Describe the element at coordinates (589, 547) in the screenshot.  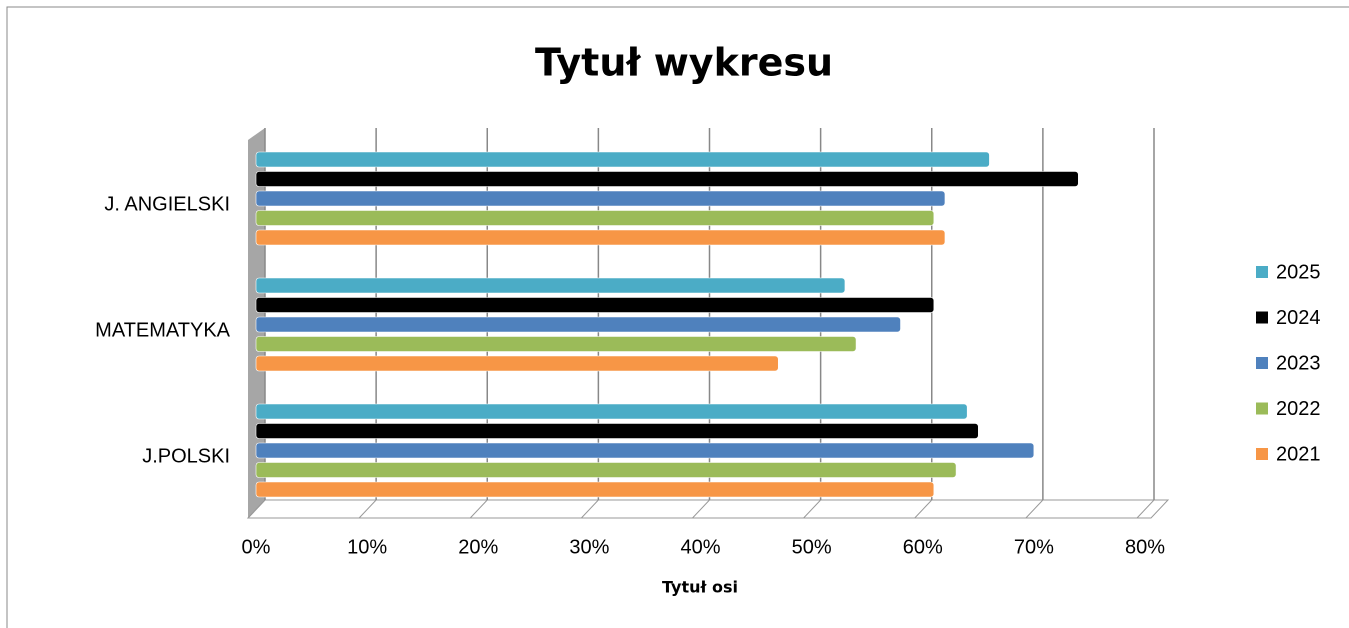
I see `x-tick-label: 30%` at that location.